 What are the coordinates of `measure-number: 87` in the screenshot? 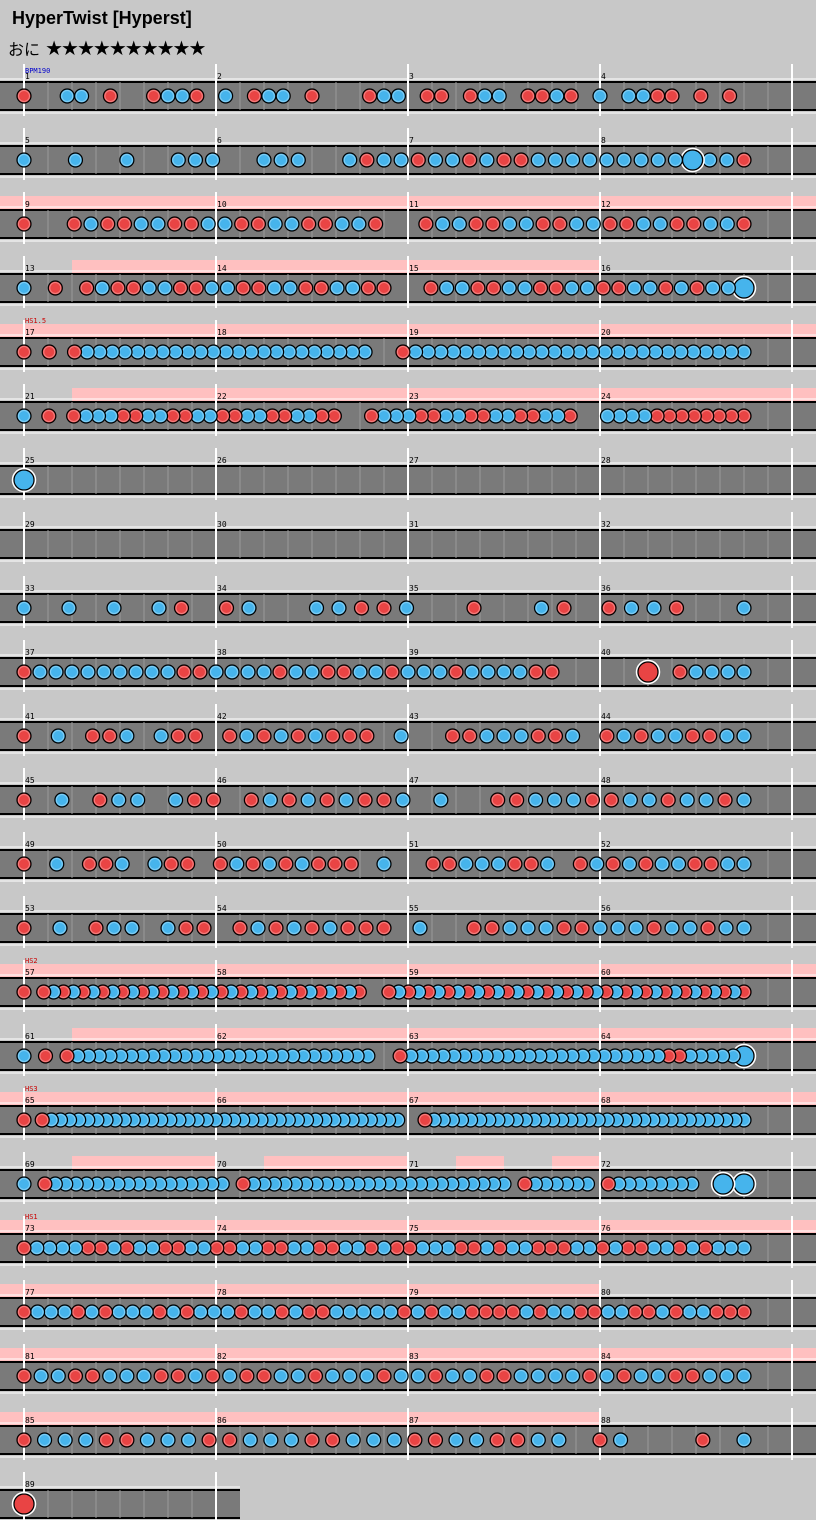 It's located at (414, 1420).